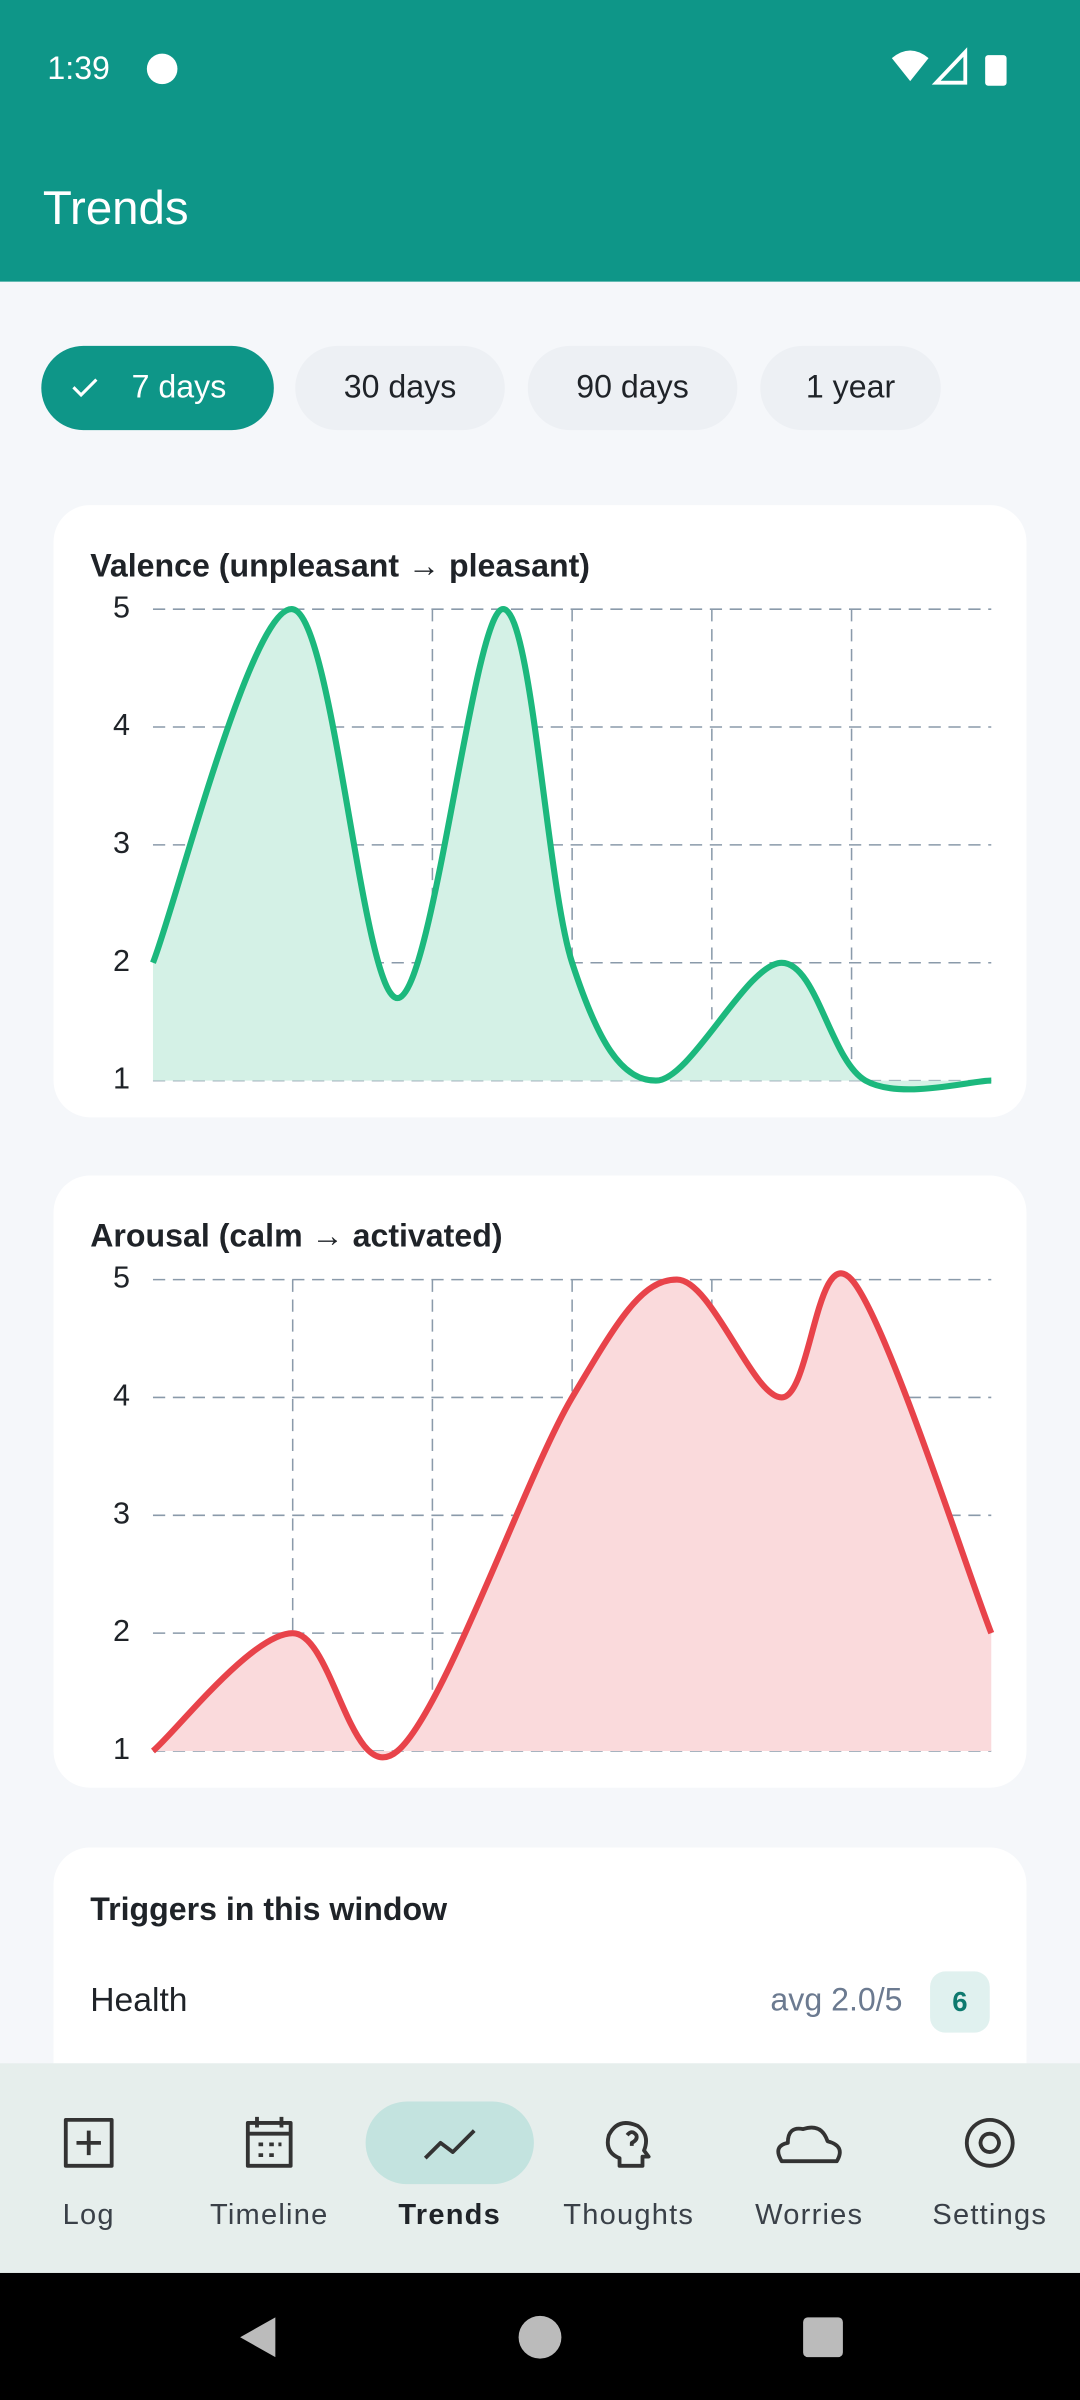 The width and height of the screenshot is (1080, 2400). I want to click on chart-title: Arousal (calm → activated), so click(296, 1236).